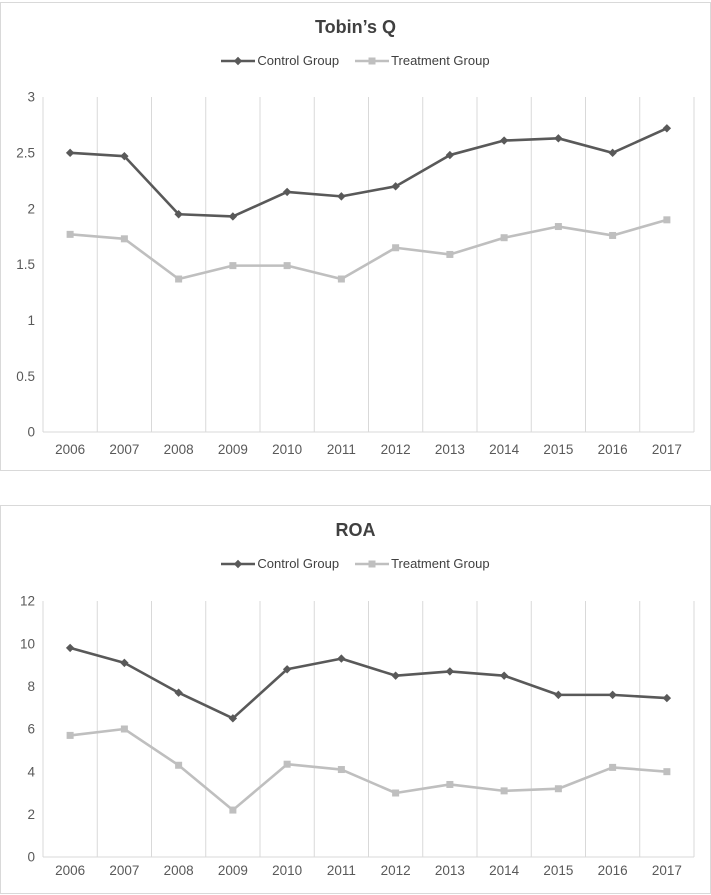  Describe the element at coordinates (25, 153) in the screenshot. I see `y-tick-label: 2.5` at that location.